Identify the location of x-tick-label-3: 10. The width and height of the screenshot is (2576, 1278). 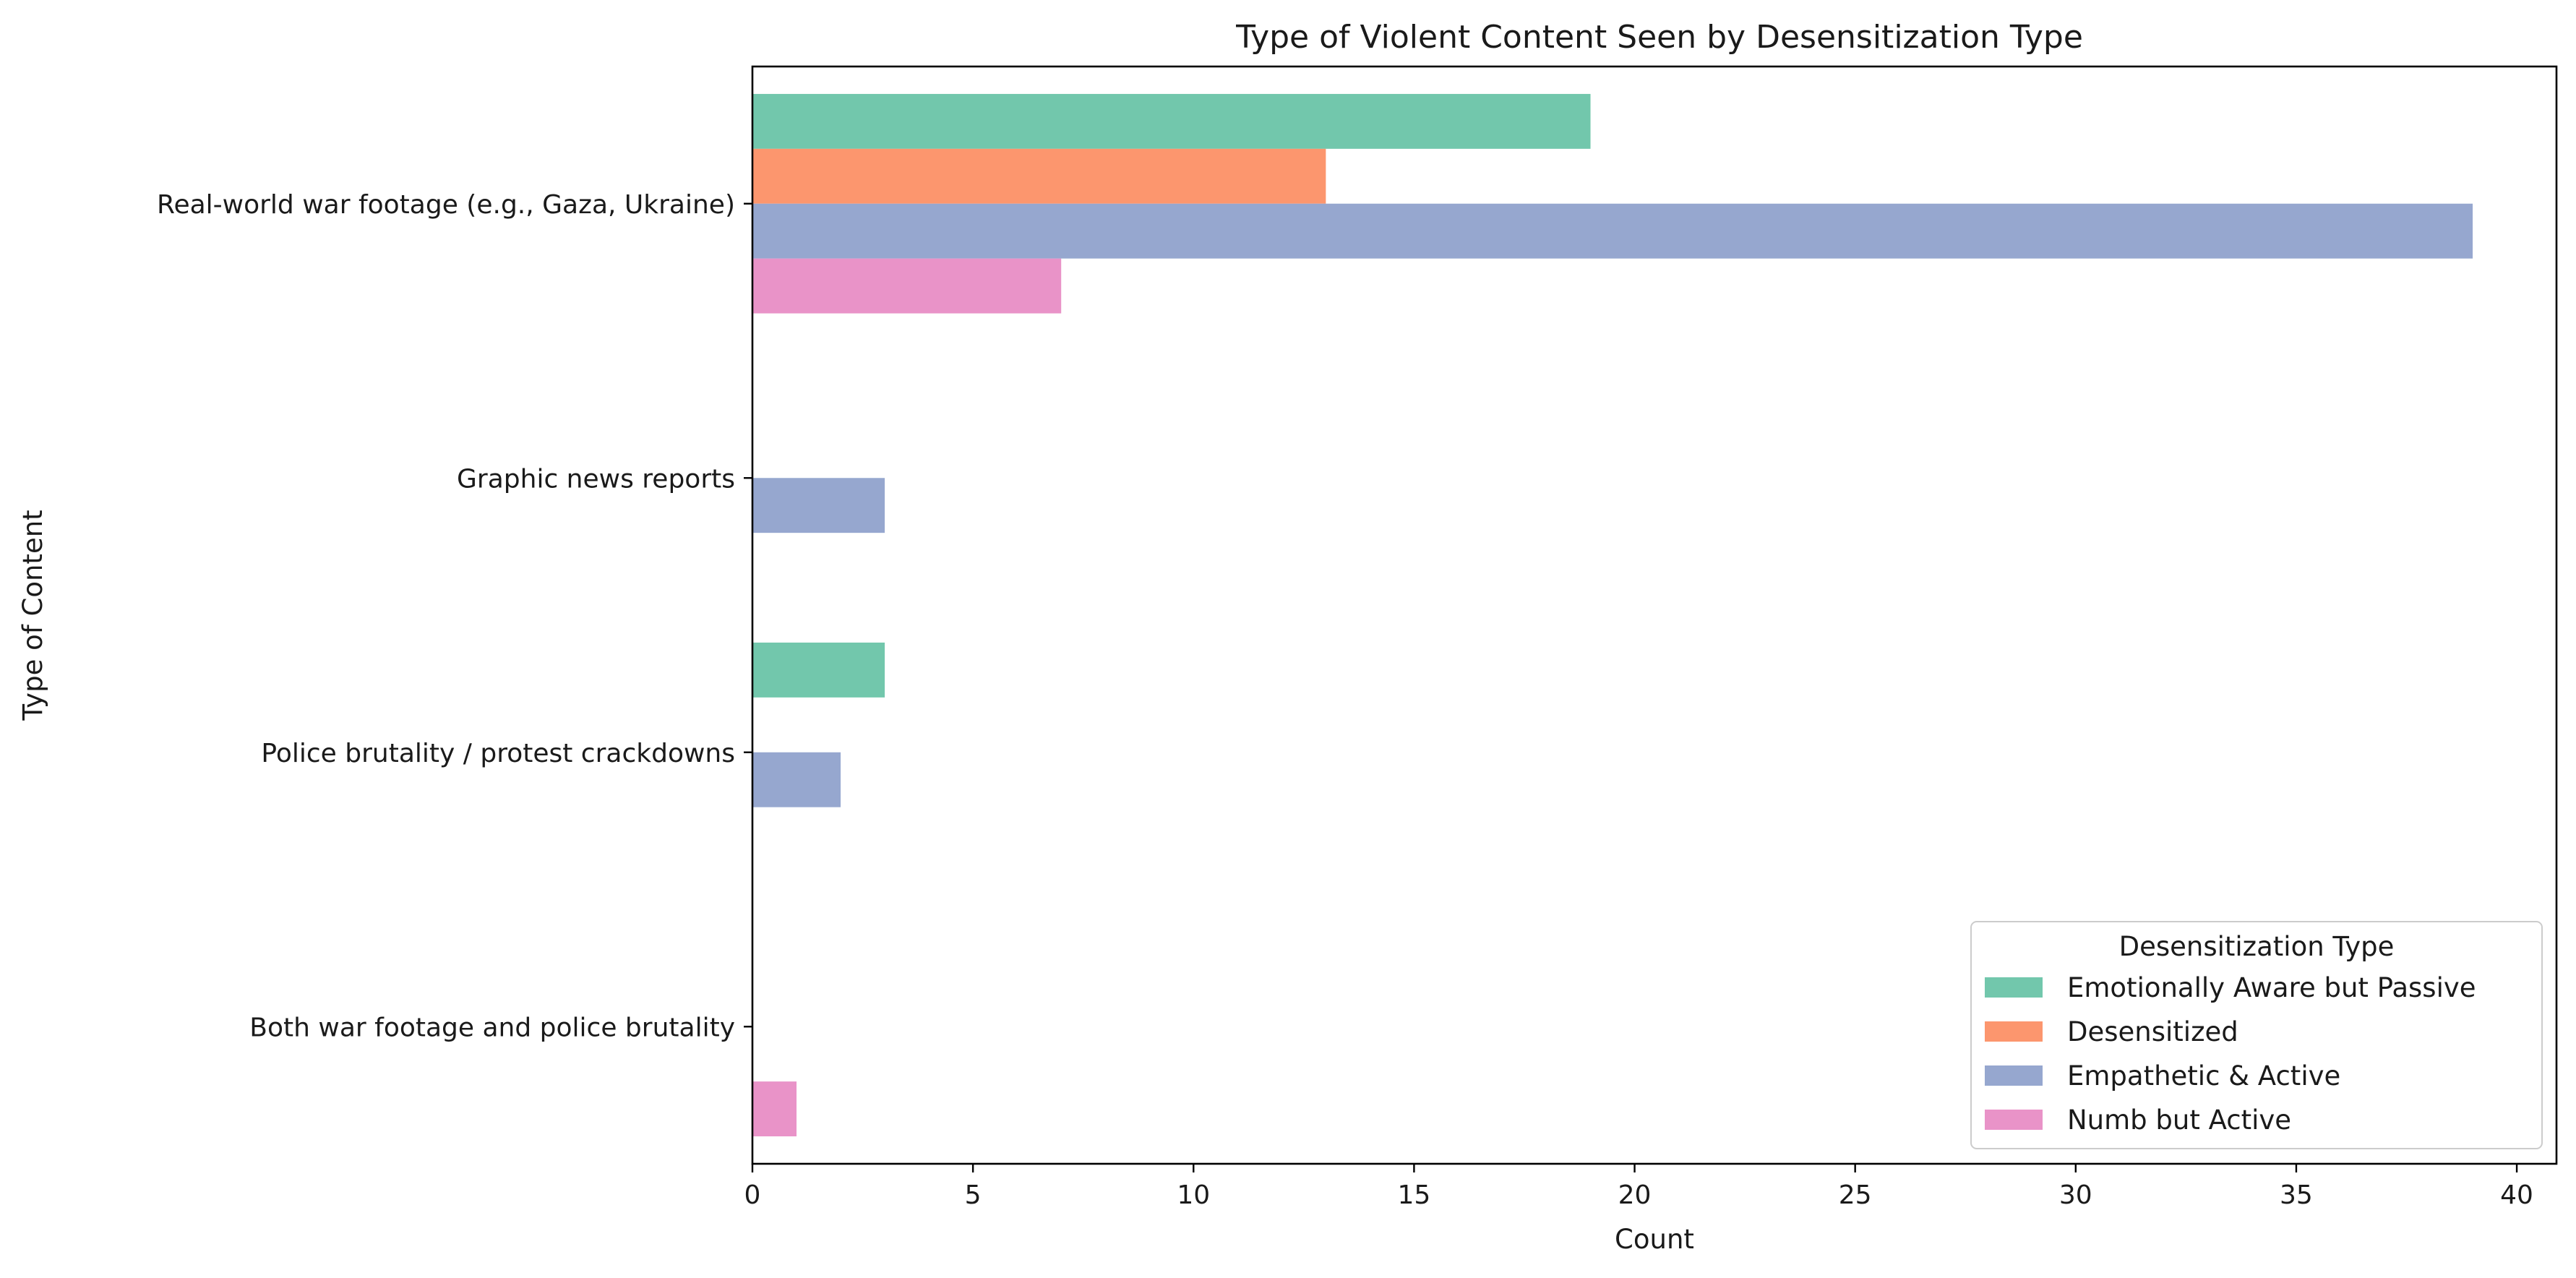
(1193, 1195).